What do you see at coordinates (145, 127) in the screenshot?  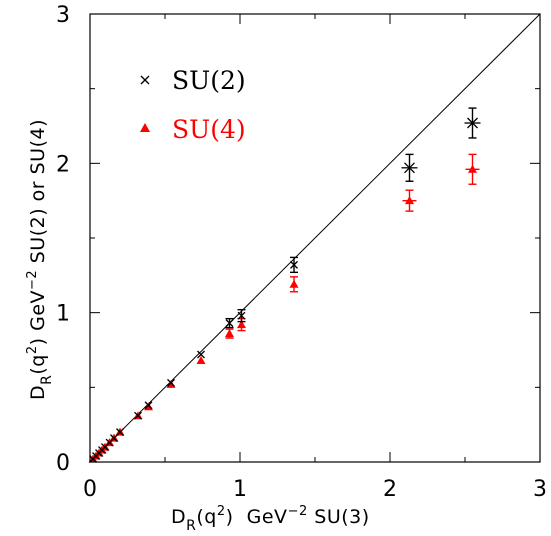 I see `legend-marker-su4` at bounding box center [145, 127].